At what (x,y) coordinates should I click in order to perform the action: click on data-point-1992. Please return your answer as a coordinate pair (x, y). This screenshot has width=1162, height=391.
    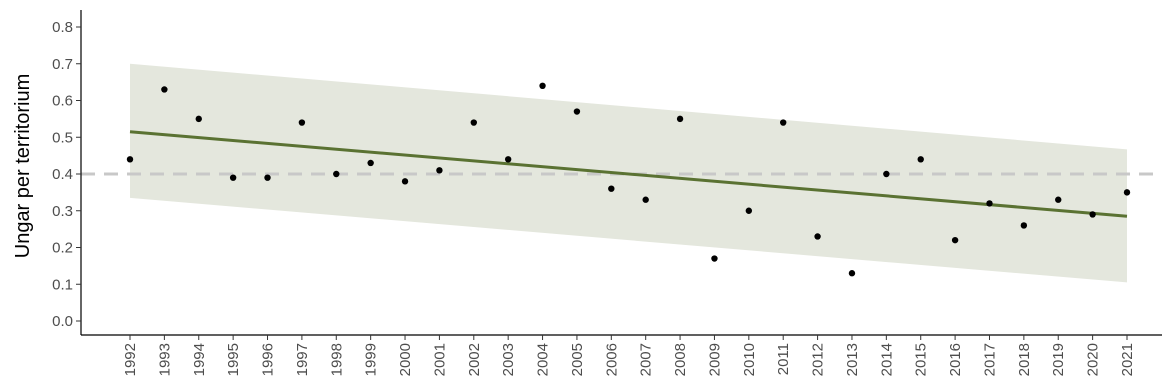
    Looking at the image, I should click on (130, 159).